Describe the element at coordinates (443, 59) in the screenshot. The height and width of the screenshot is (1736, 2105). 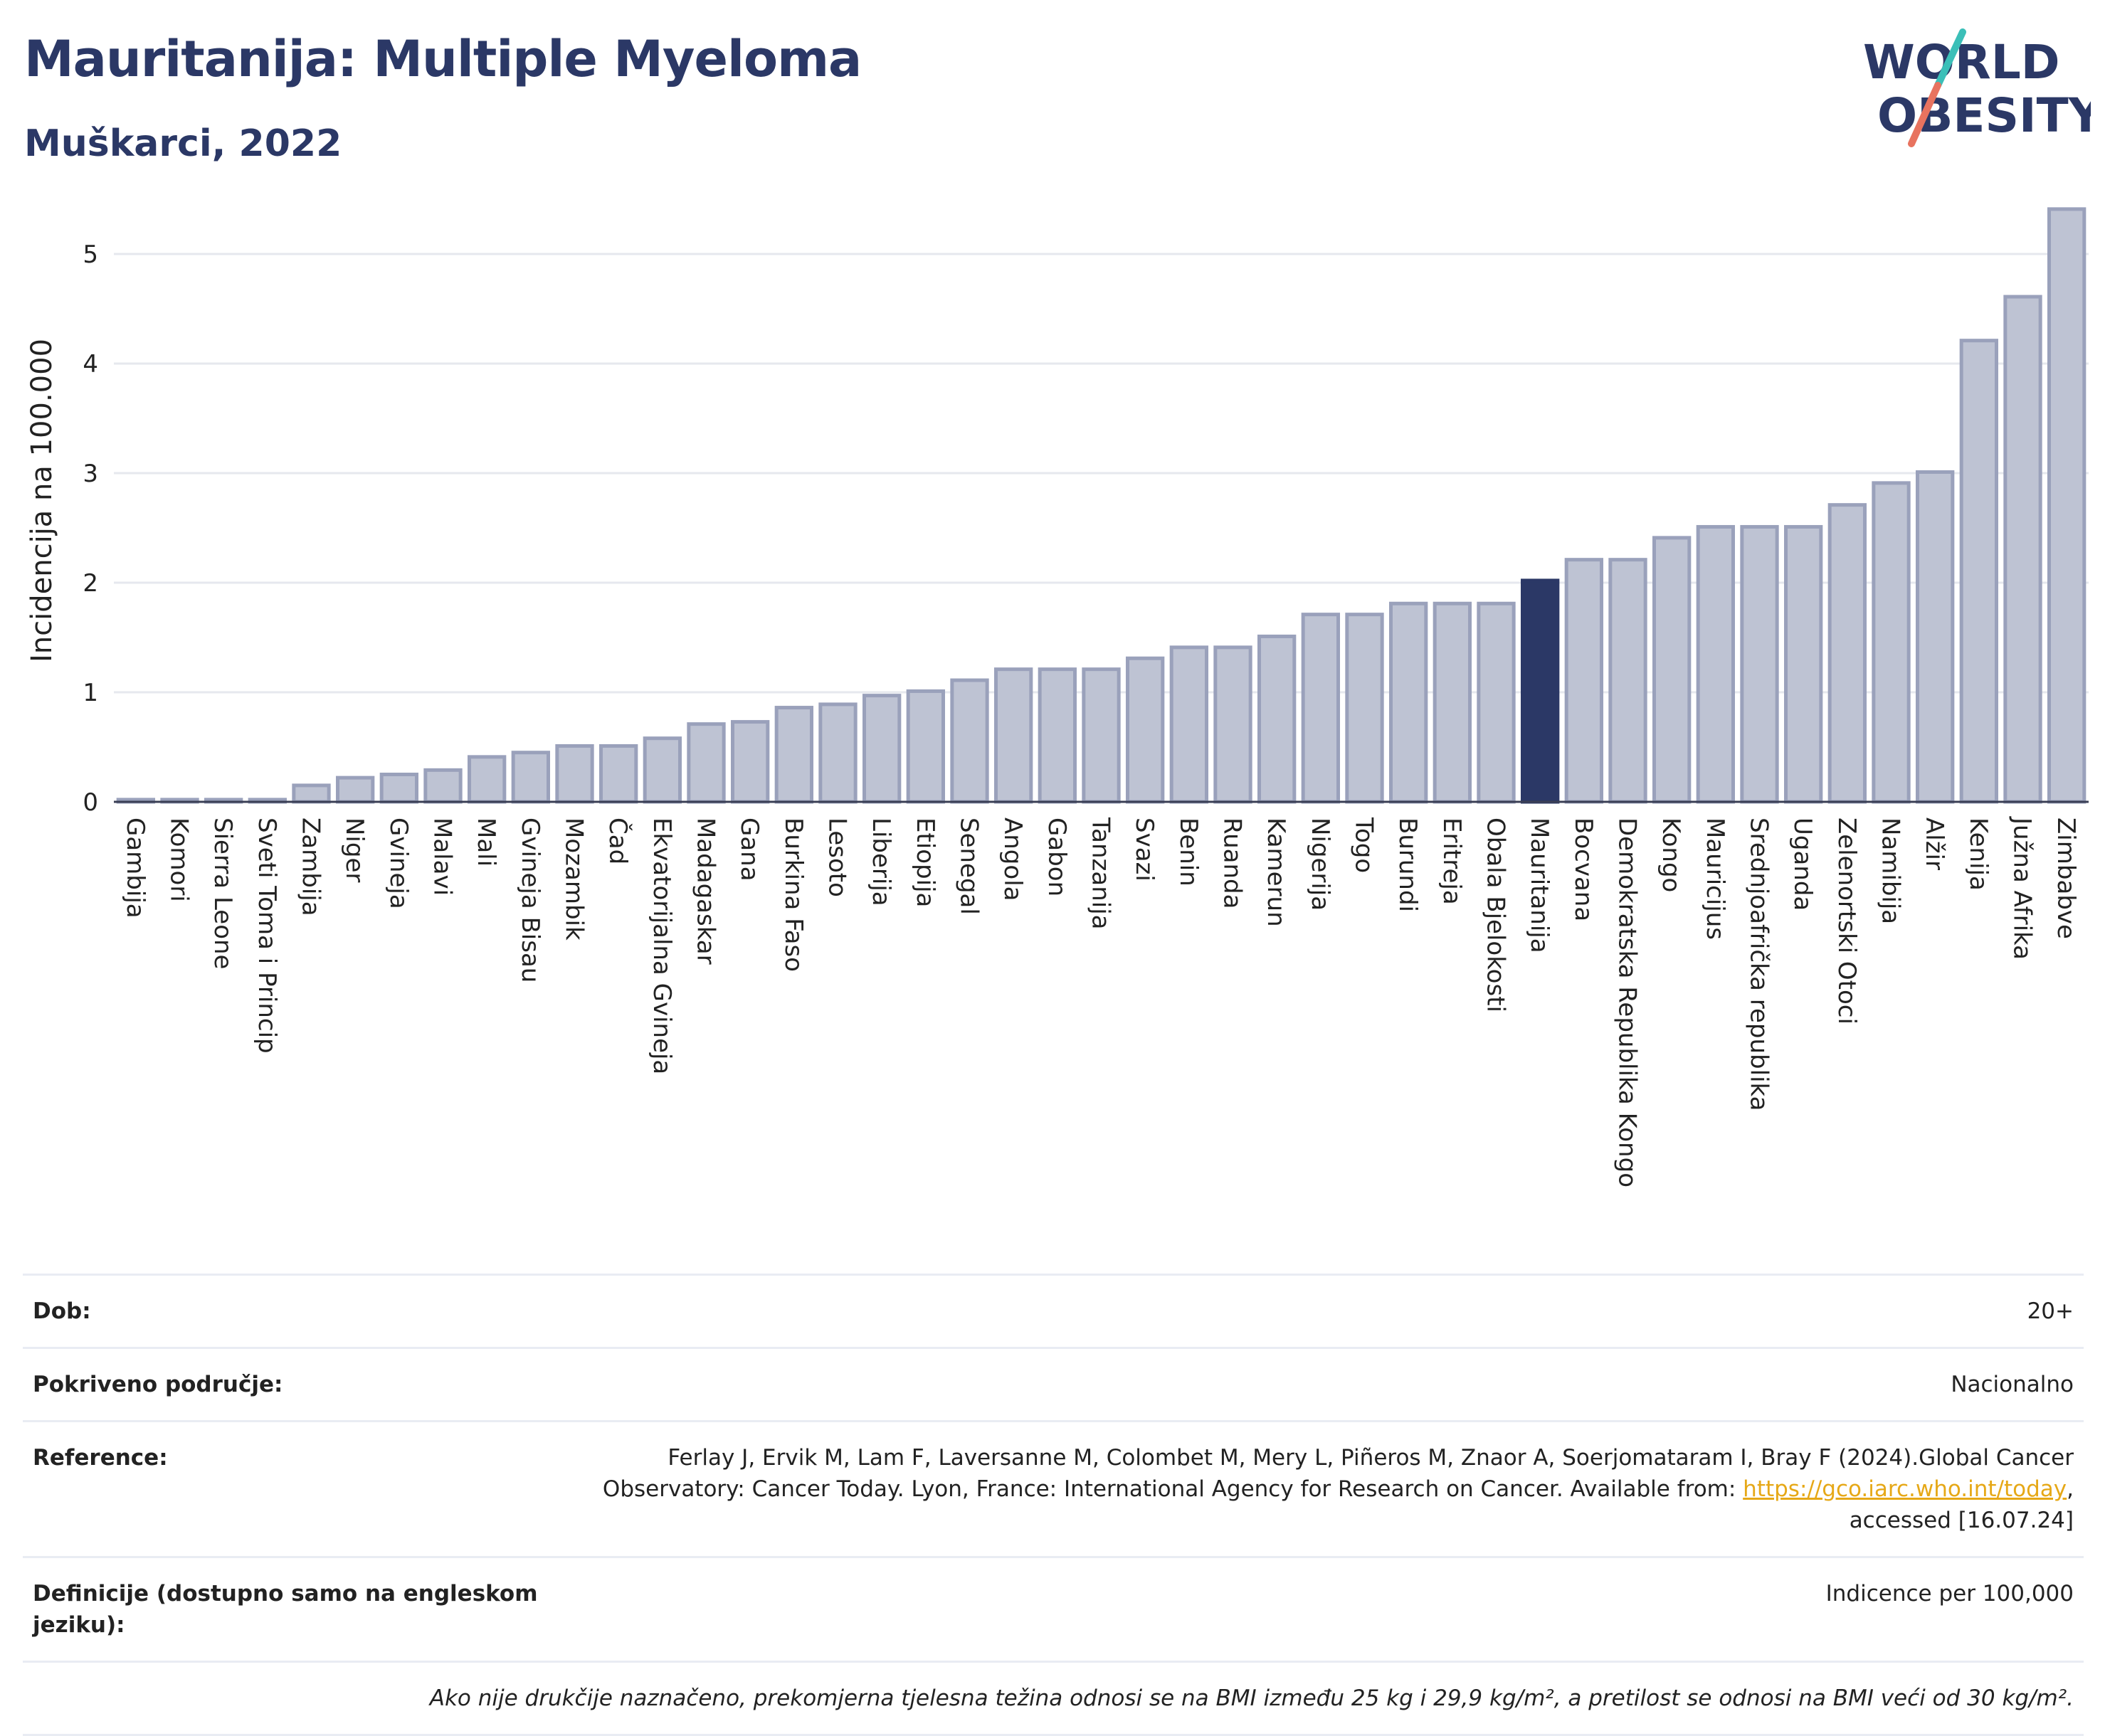
I see `page-title: Mauritanija: Multiple Myeloma` at that location.